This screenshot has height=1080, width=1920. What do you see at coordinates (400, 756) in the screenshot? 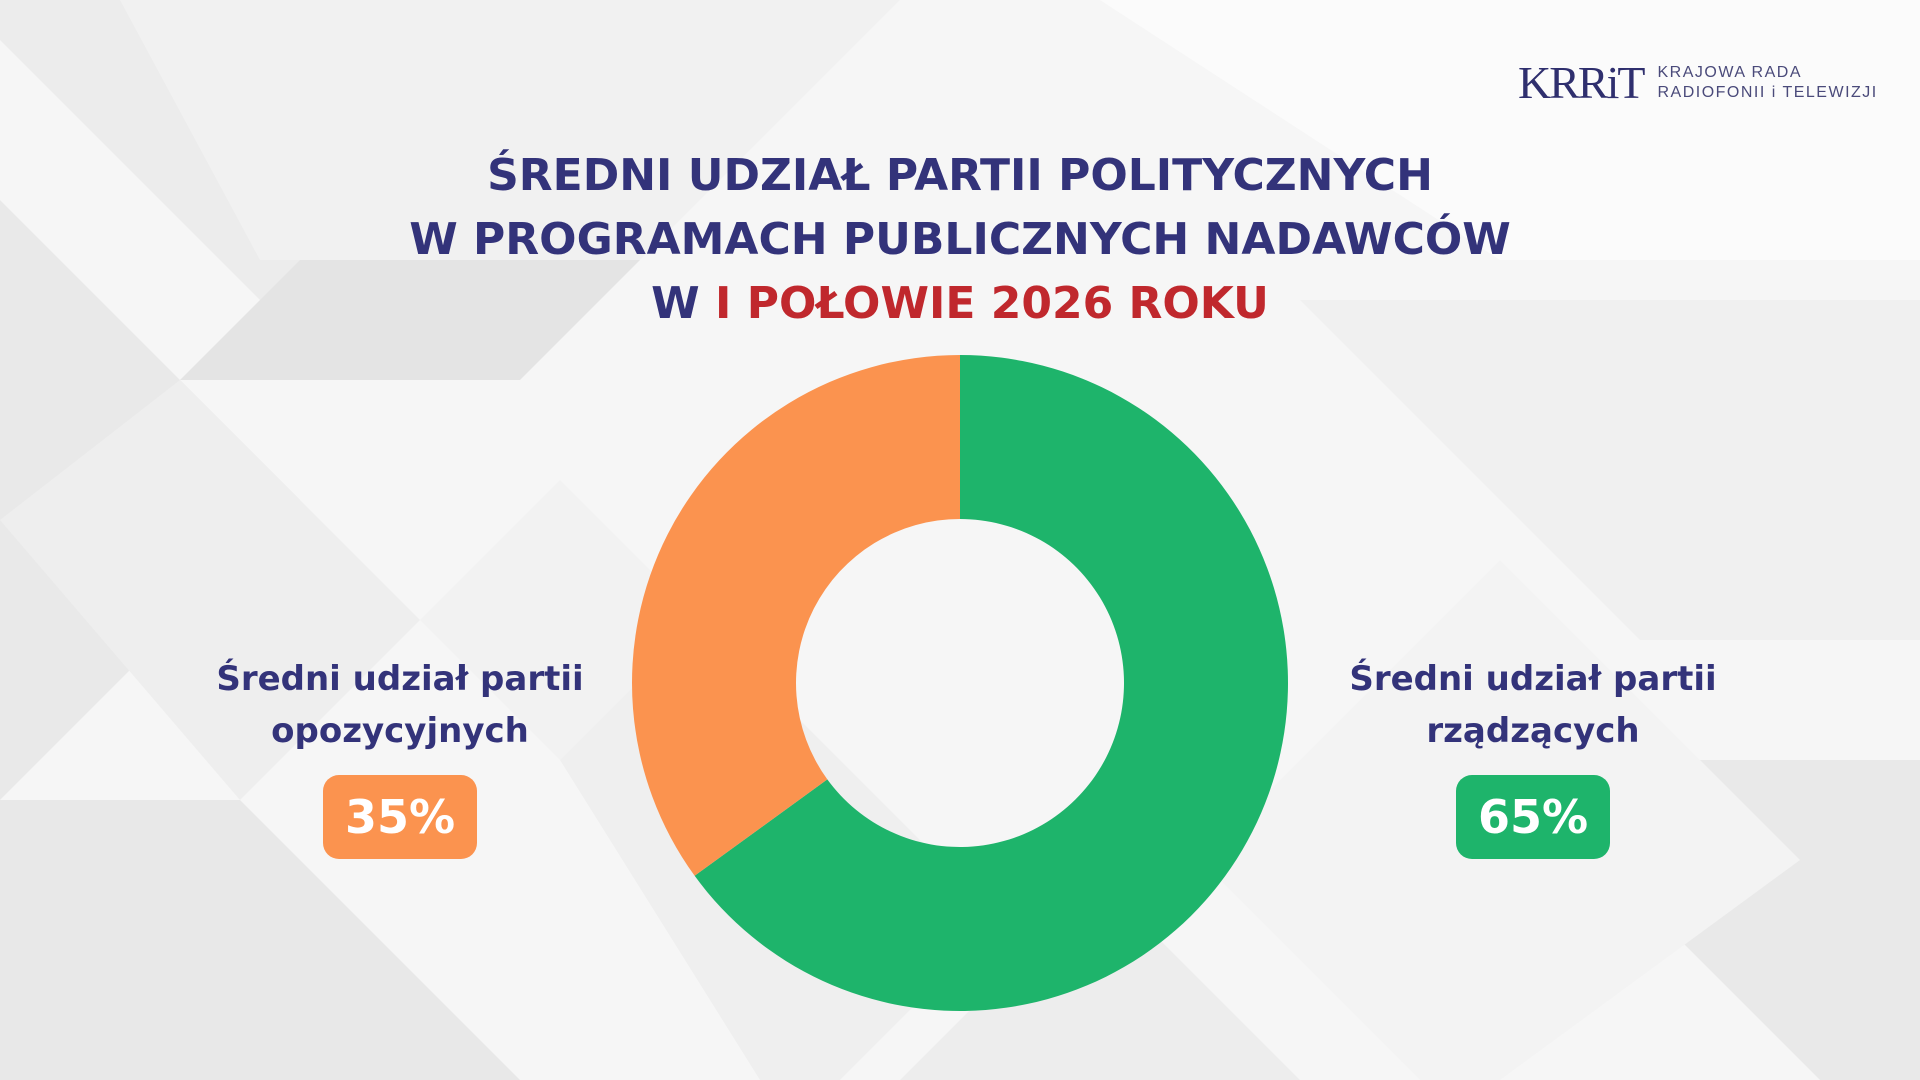
I see `opposition-label: Średni udział partii opozycyjnych 35%` at bounding box center [400, 756].